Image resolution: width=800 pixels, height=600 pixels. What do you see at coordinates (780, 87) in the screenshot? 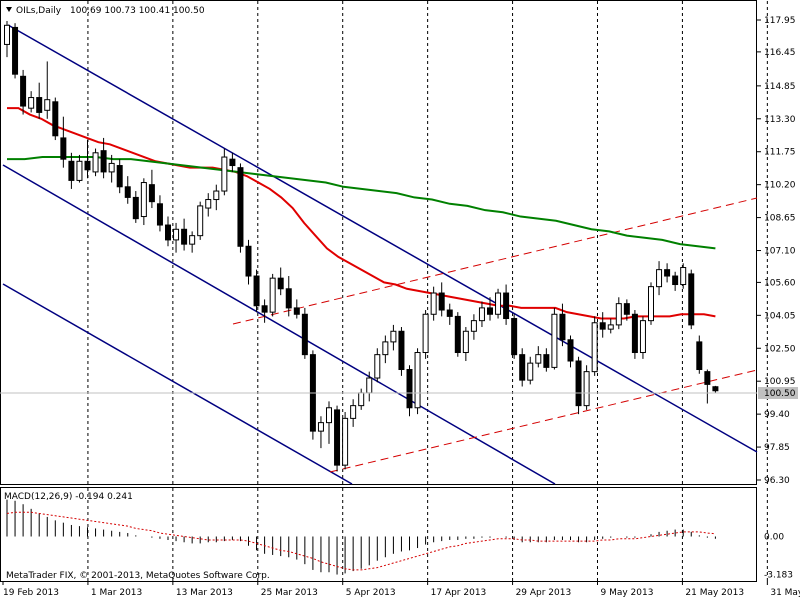
I see `price-tick-label: 114.85` at bounding box center [780, 87].